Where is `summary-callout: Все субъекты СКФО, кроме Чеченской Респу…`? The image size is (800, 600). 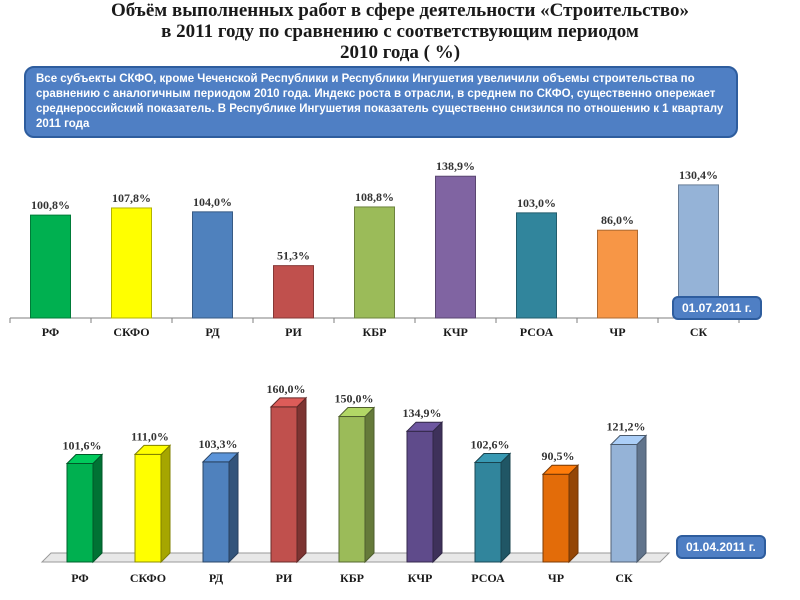
summary-callout: Все субъекты СКФО, кроме Чеченской Респу… is located at coordinates (381, 102).